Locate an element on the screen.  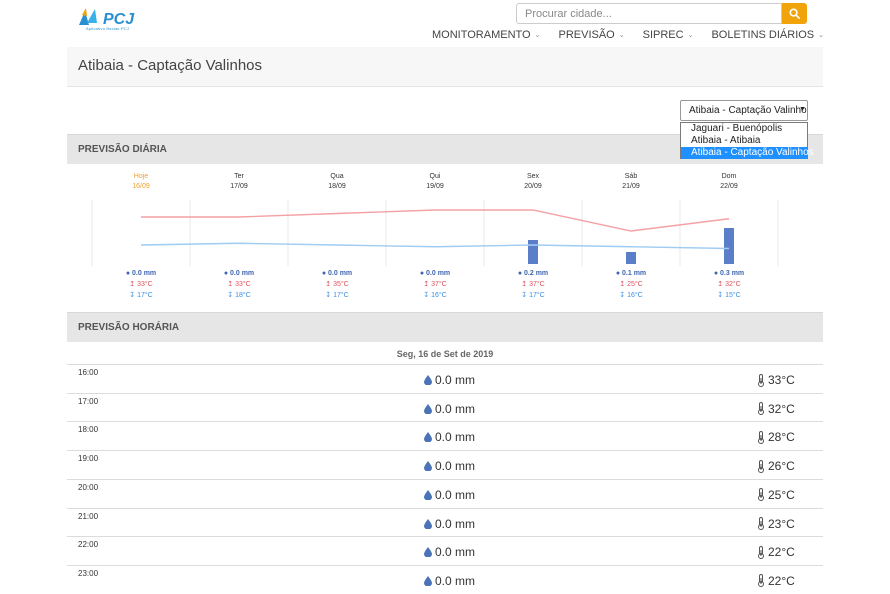
hourly-date-label: Seg, 16 de Set de 2019 is located at coordinates (445, 354).